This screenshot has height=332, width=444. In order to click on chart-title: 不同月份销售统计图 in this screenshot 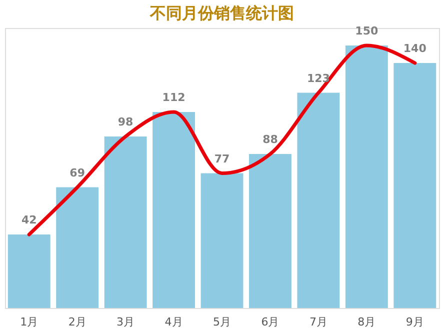, I will do `click(221, 12)`.